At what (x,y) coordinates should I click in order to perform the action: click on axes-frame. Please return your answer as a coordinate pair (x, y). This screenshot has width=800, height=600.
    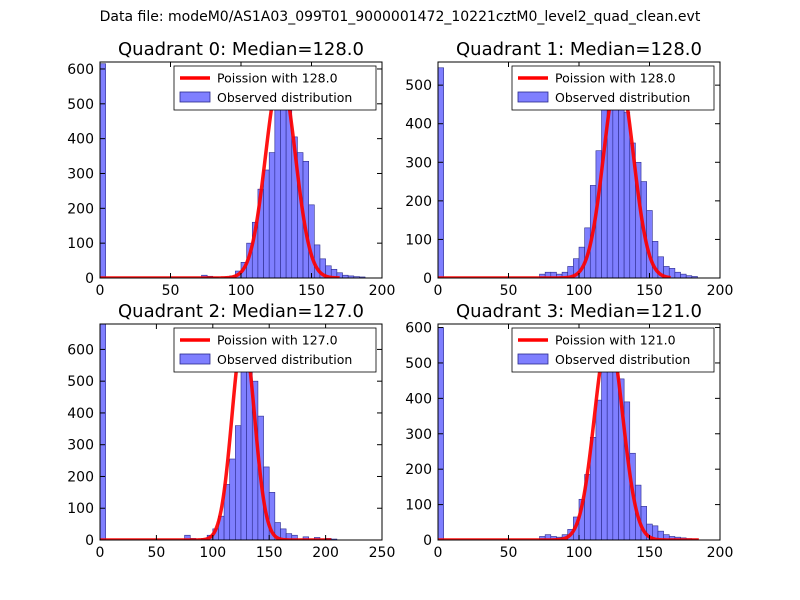
    Looking at the image, I should click on (241, 432).